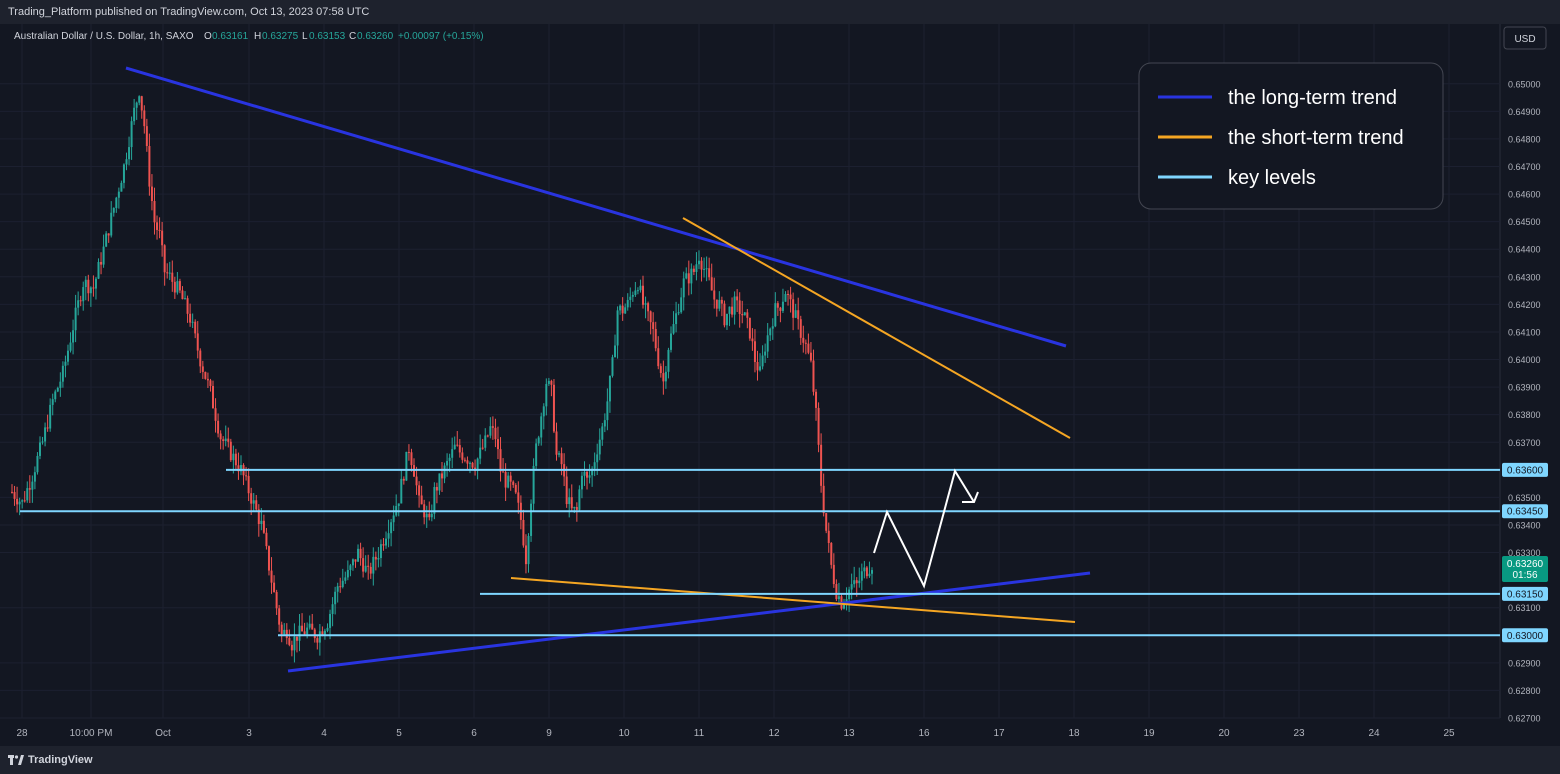 The width and height of the screenshot is (1560, 774). I want to click on time-tick-label: 12, so click(774, 733).